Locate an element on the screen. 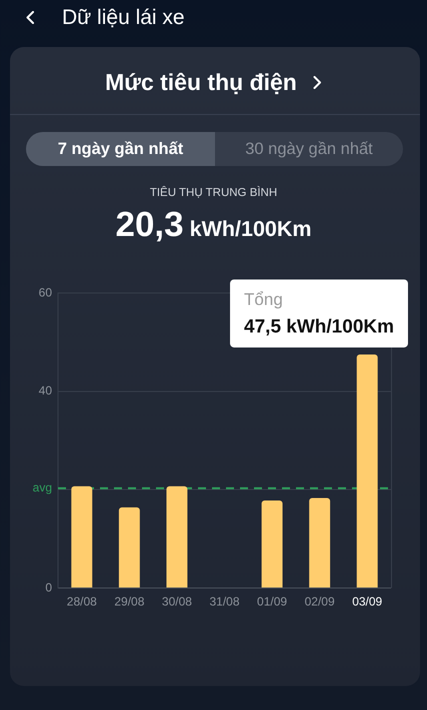 This screenshot has width=427, height=710. y-tick-label: 40 is located at coordinates (45, 391).